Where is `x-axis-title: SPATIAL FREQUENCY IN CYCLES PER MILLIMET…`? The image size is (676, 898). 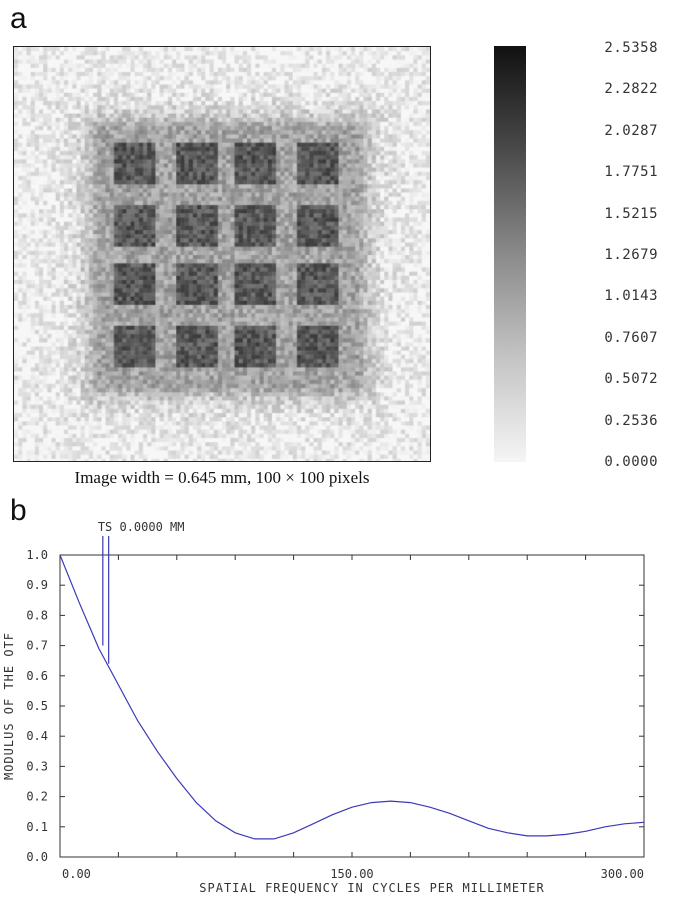
x-axis-title: SPATIAL FREQUENCY IN CYCLES PER MILLIMET… is located at coordinates (371, 888).